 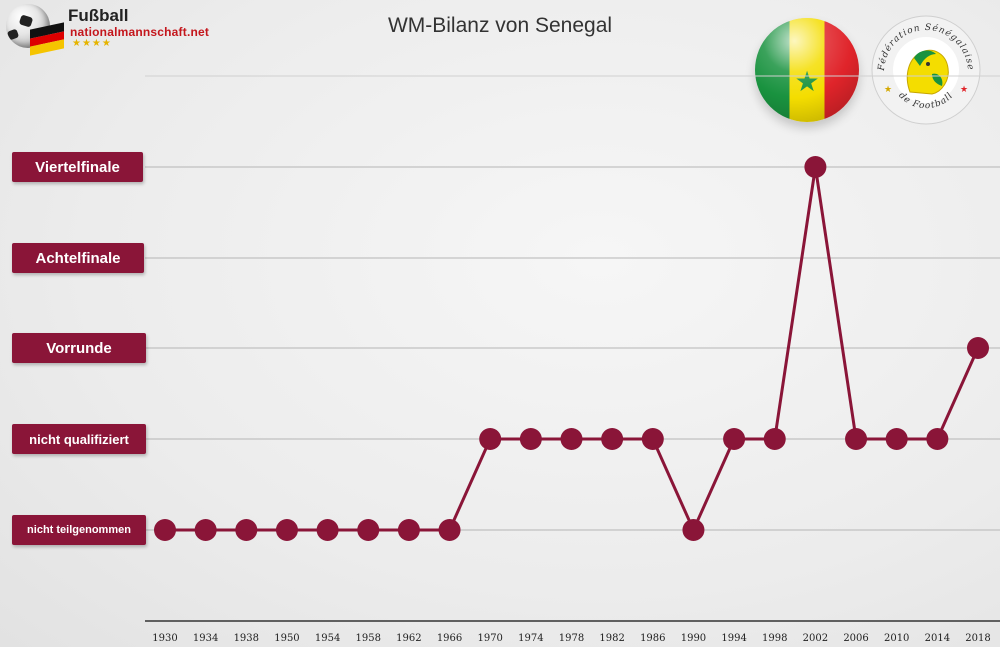 I want to click on federation-logo: Fédération Sénégalaise de Football ★ ★, so click(x=926, y=70).